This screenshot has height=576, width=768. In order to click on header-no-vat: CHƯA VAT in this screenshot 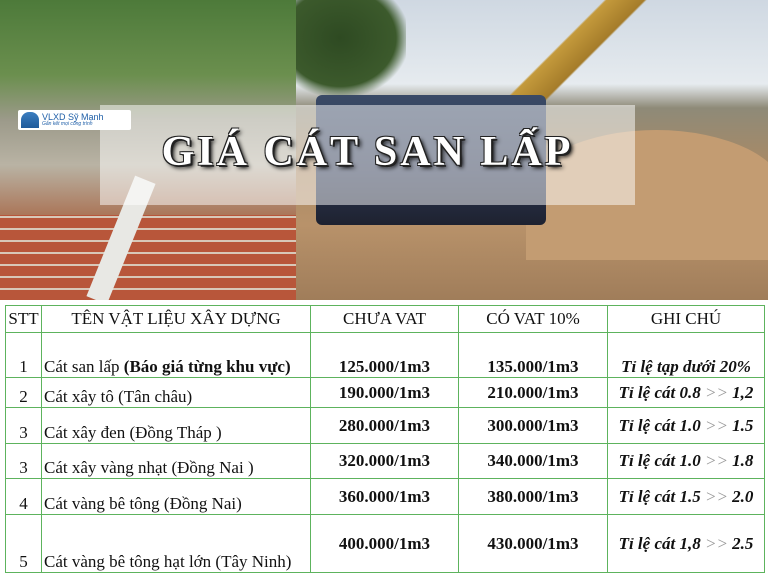, I will do `click(384, 319)`.